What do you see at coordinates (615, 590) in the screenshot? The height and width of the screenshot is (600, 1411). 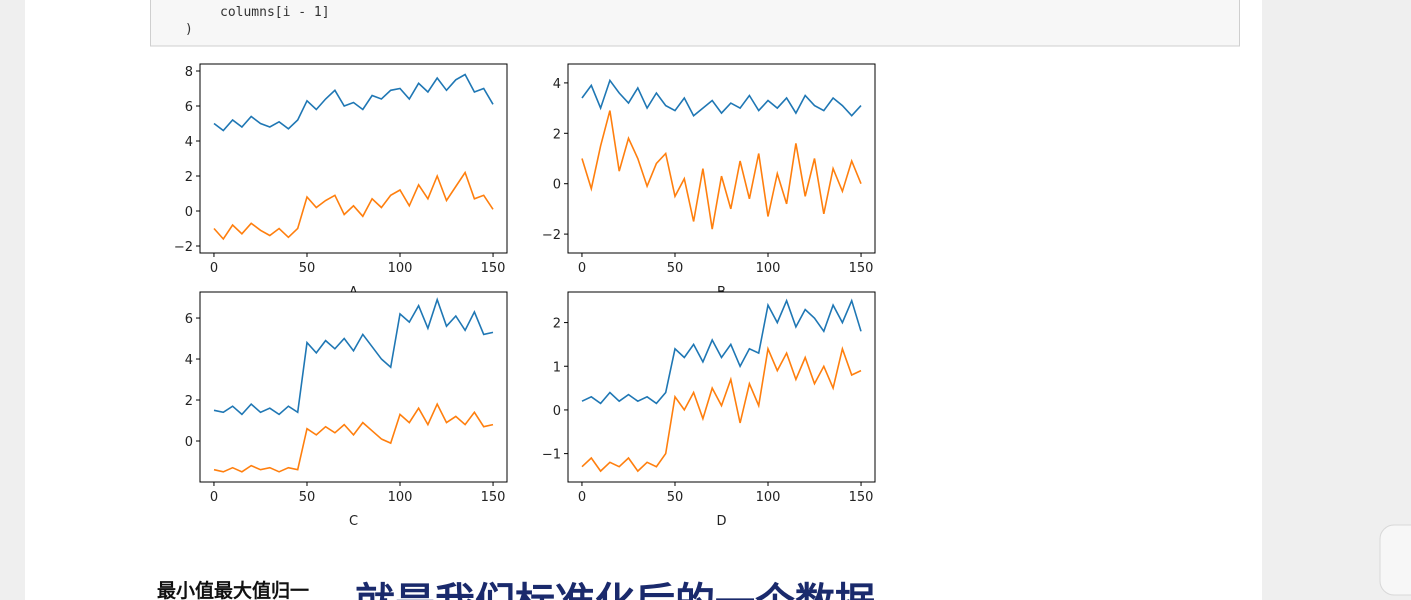 I see `video-caption: 就是我们标准化后的一个数据` at bounding box center [615, 590].